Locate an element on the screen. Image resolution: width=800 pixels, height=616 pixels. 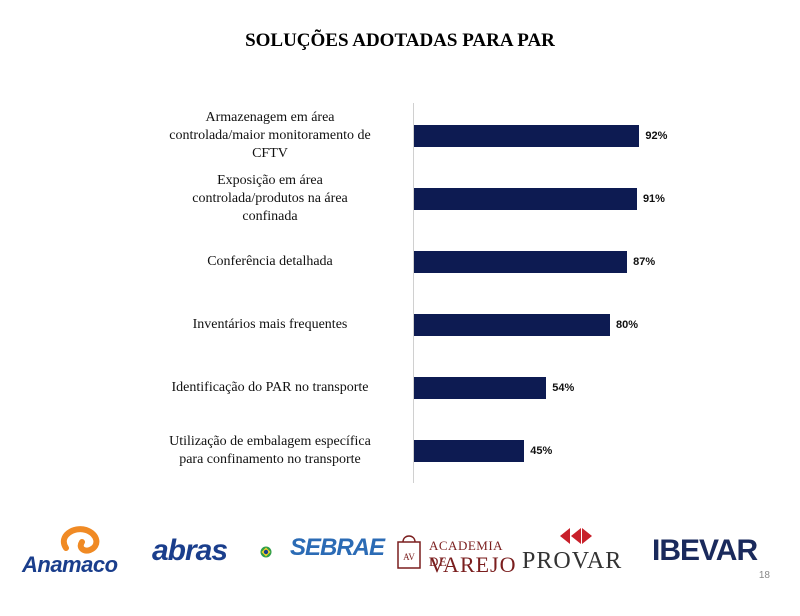
ibevar-wordmark: IBEVAR is located at coordinates (705, 550).